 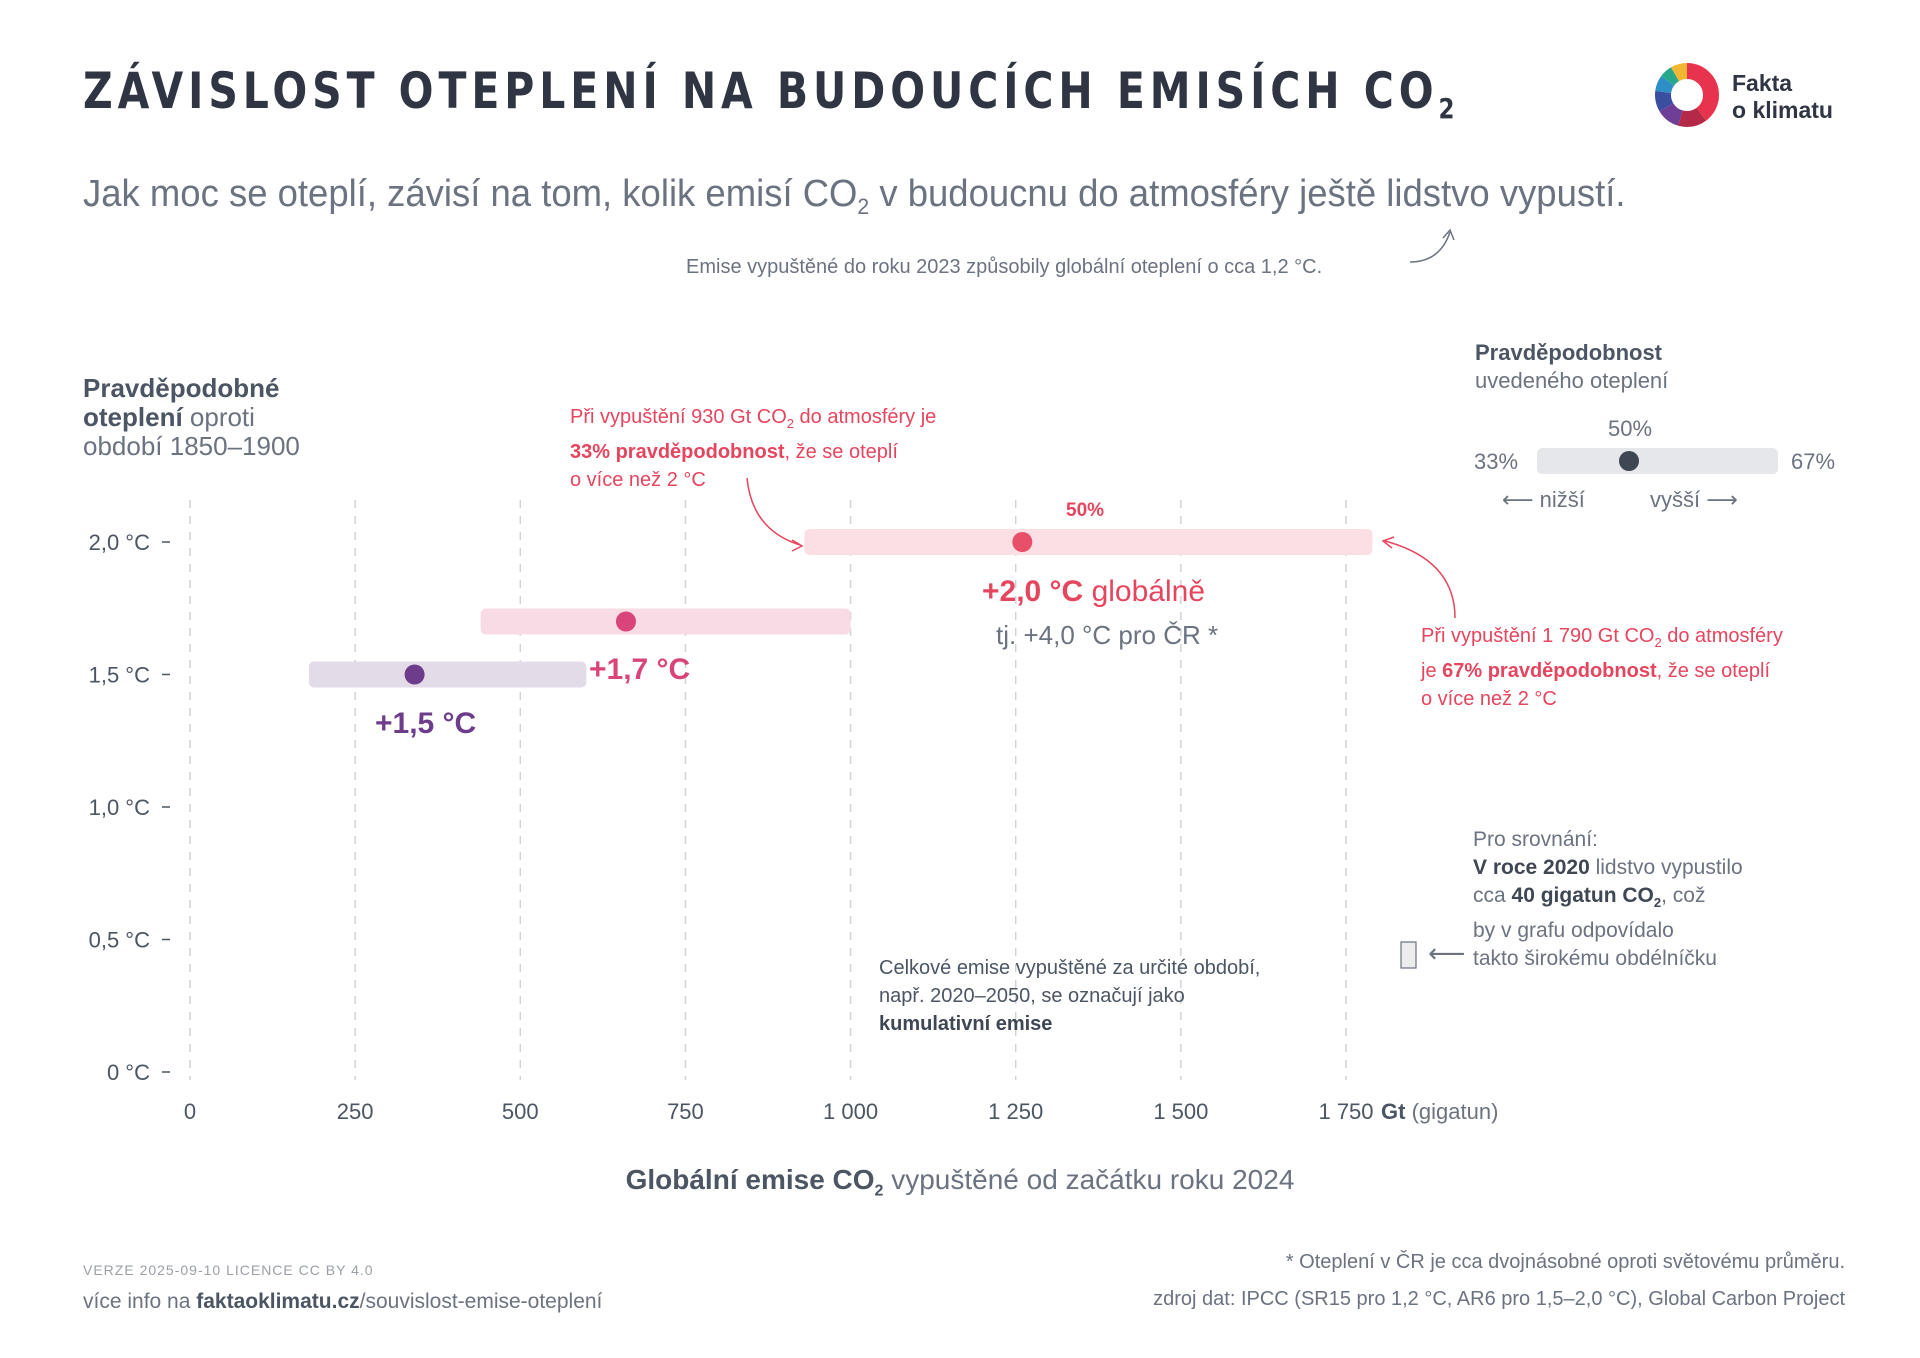 I want to click on x-tick-label: 1 750, so click(x=1345, y=1111).